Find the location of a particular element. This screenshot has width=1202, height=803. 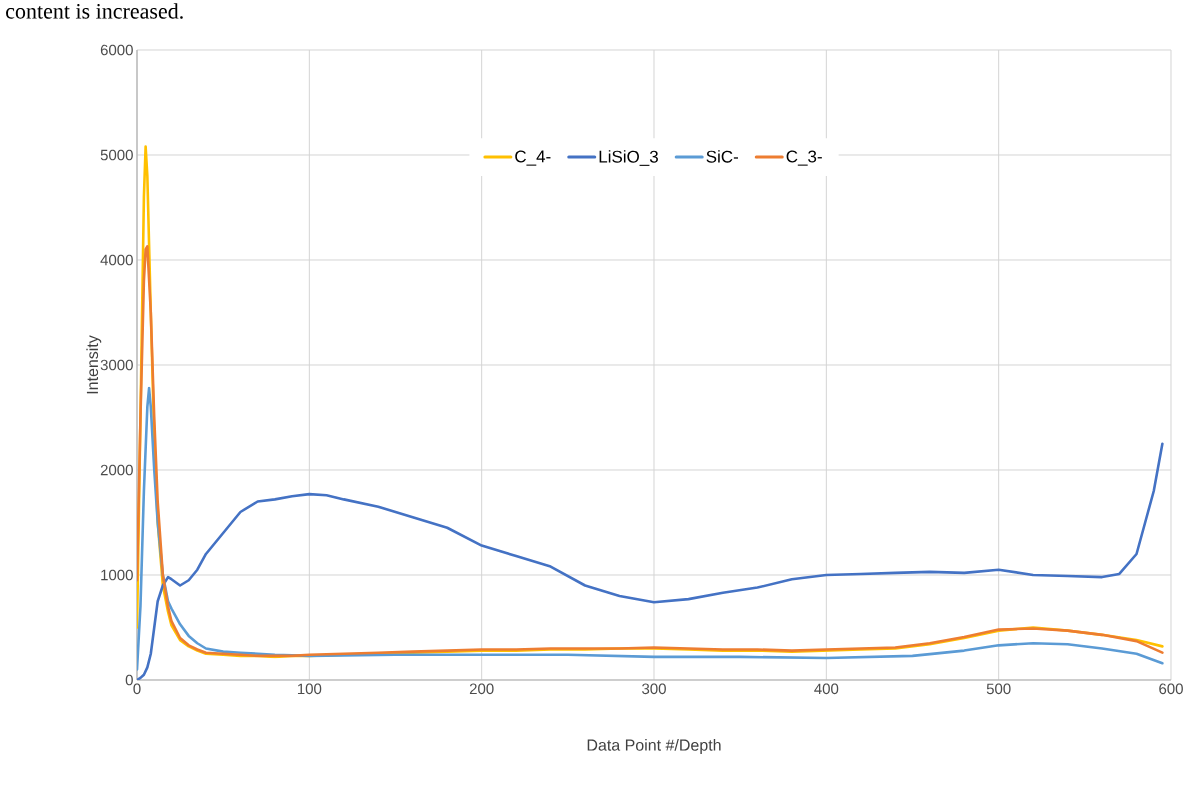

x-tick-label: 500 is located at coordinates (998, 689).